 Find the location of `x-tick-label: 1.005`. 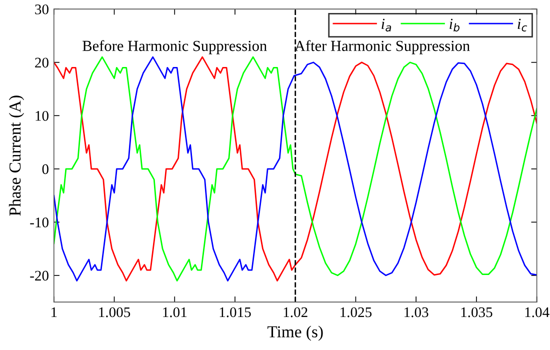

x-tick-label: 1.005 is located at coordinates (114, 312).